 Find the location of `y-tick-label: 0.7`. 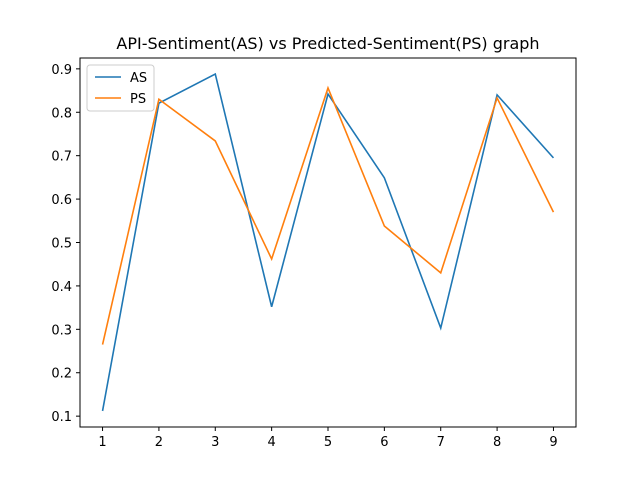

y-tick-label: 0.7 is located at coordinates (61, 157).